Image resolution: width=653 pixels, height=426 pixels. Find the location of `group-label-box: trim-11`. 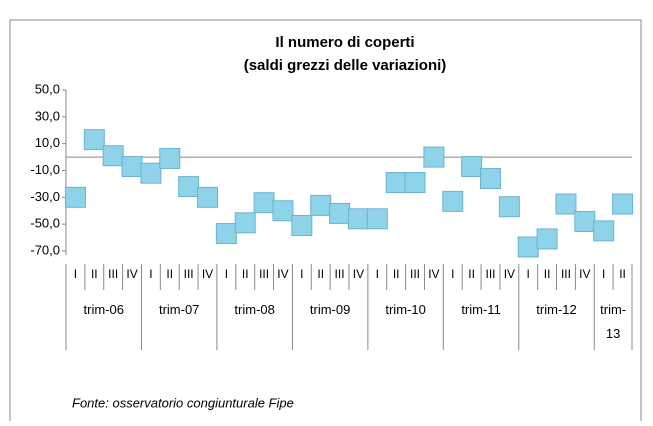

group-label-box: trim-11 is located at coordinates (481, 309).